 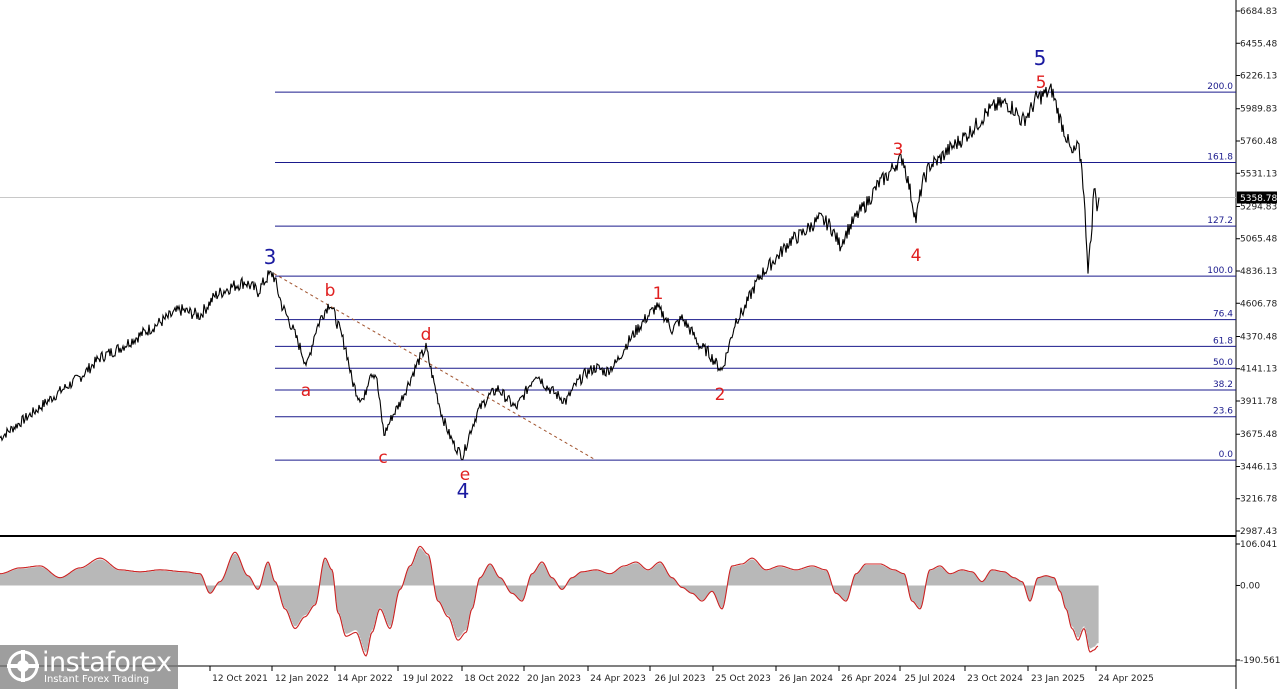 What do you see at coordinates (720, 395) in the screenshot?
I see `wave-label: 2` at bounding box center [720, 395].